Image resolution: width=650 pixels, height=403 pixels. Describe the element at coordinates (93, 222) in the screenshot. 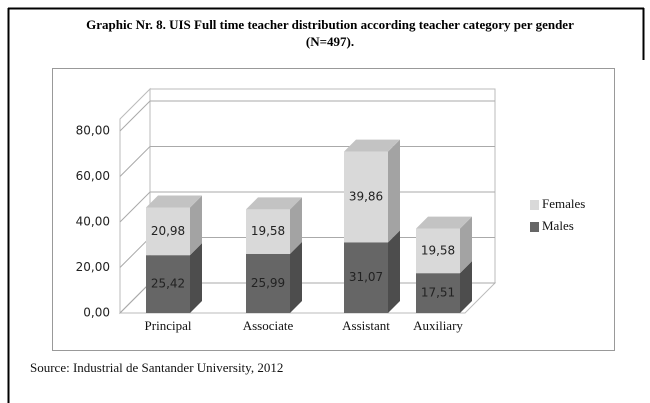

I see `y-tick-label: 40,00` at that location.